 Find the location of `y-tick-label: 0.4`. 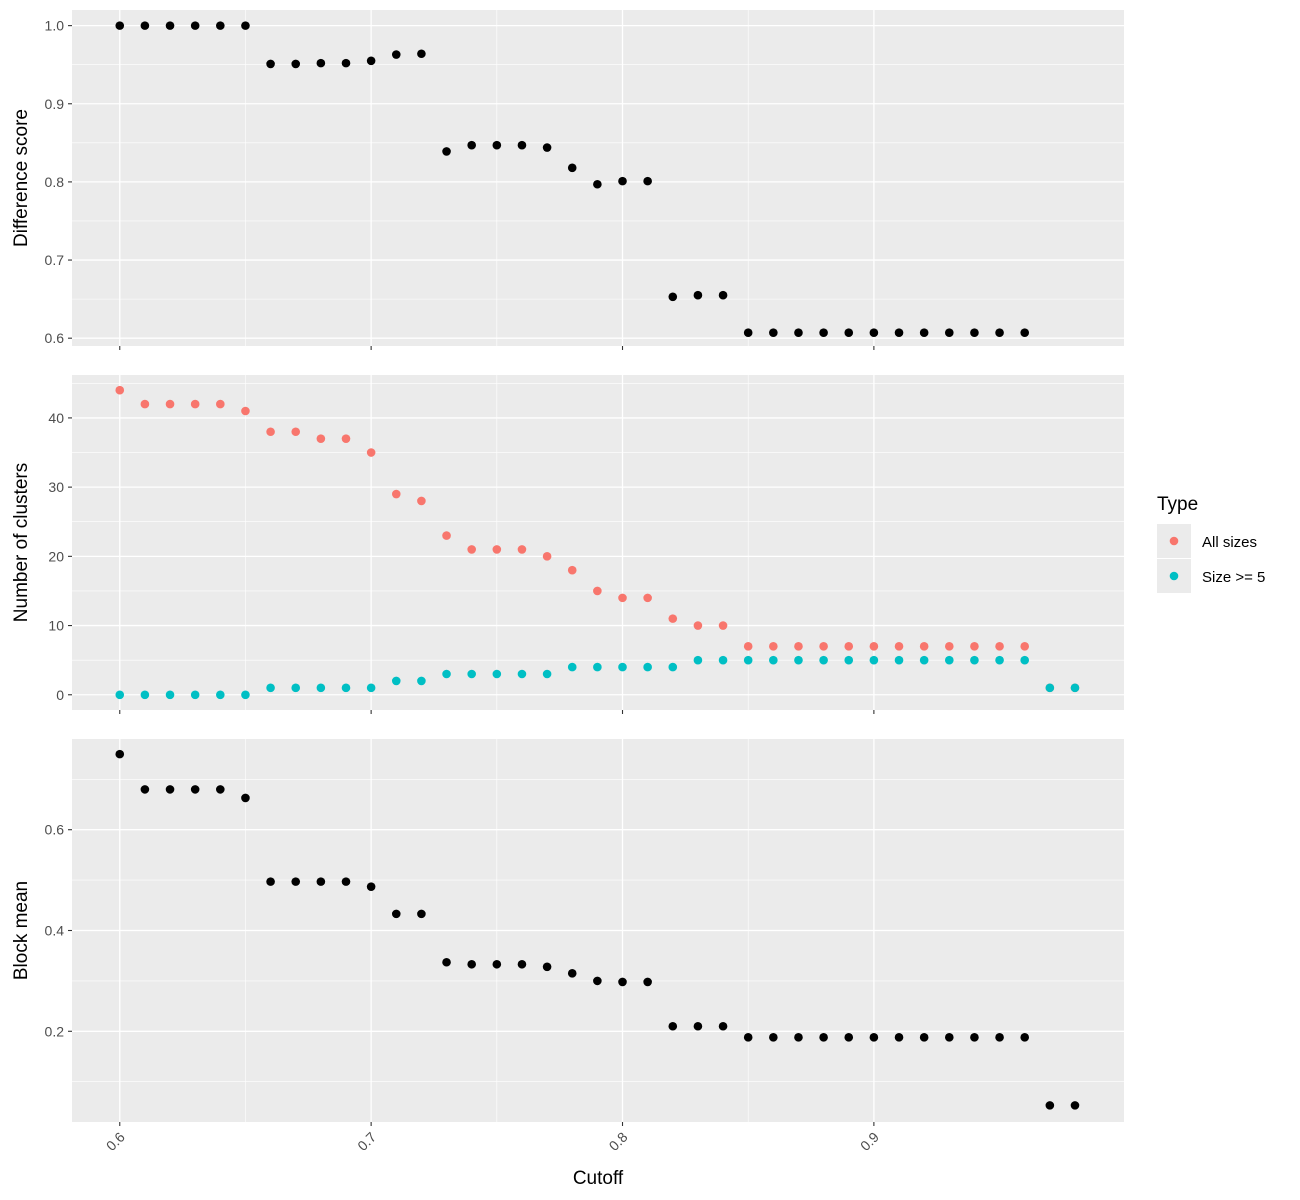

y-tick-label: 0.4 is located at coordinates (55, 931).